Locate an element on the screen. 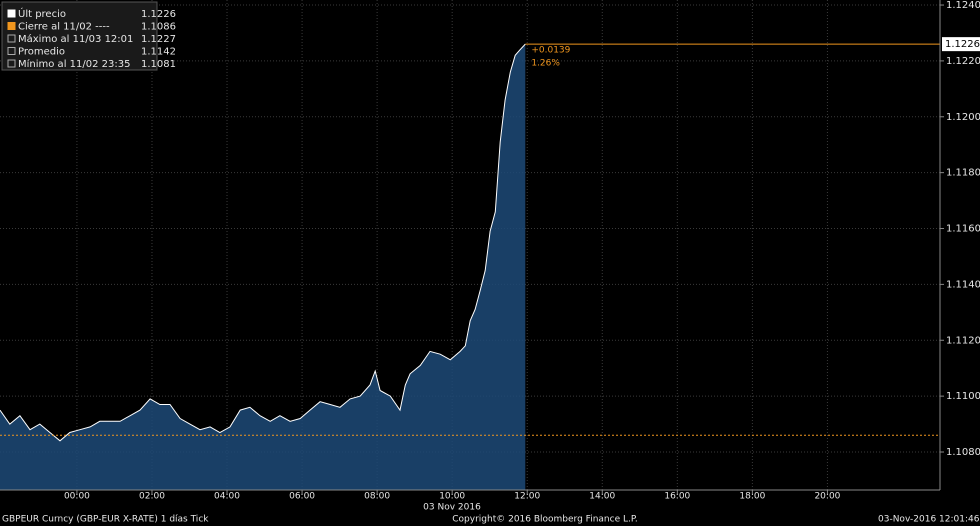 This screenshot has height=526, width=980. y-tick-label: 1.1200 is located at coordinates (963, 117).